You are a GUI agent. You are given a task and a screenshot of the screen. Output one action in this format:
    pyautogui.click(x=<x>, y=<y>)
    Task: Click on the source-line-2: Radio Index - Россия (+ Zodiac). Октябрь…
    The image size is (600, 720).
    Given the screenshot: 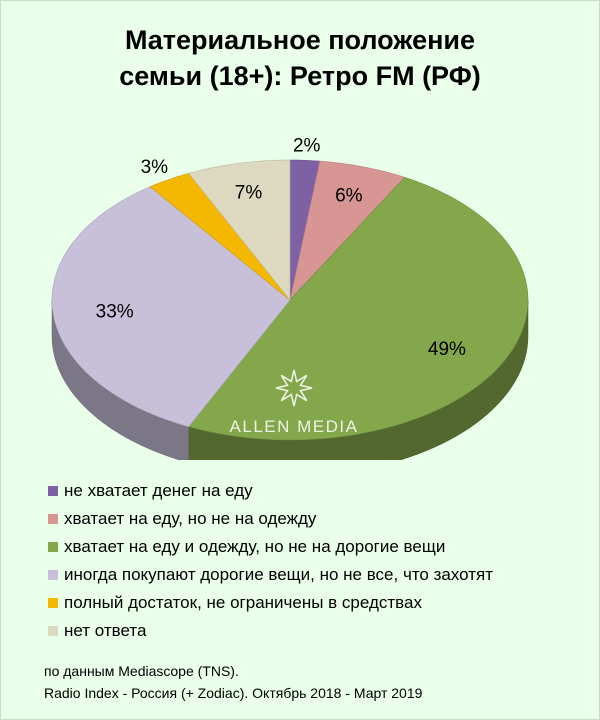 What is the action you would take?
    pyautogui.click(x=233, y=693)
    